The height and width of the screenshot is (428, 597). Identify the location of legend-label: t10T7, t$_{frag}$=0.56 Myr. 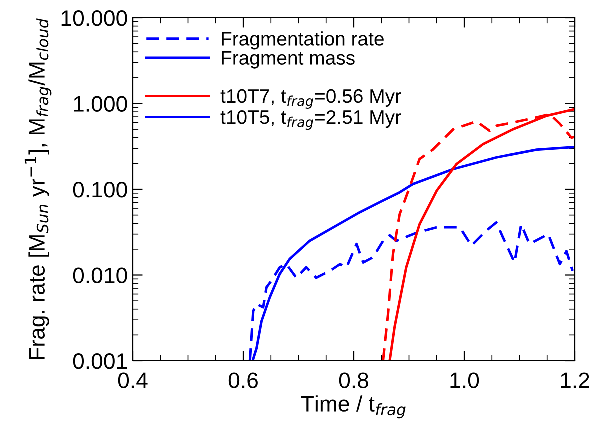
(311, 99).